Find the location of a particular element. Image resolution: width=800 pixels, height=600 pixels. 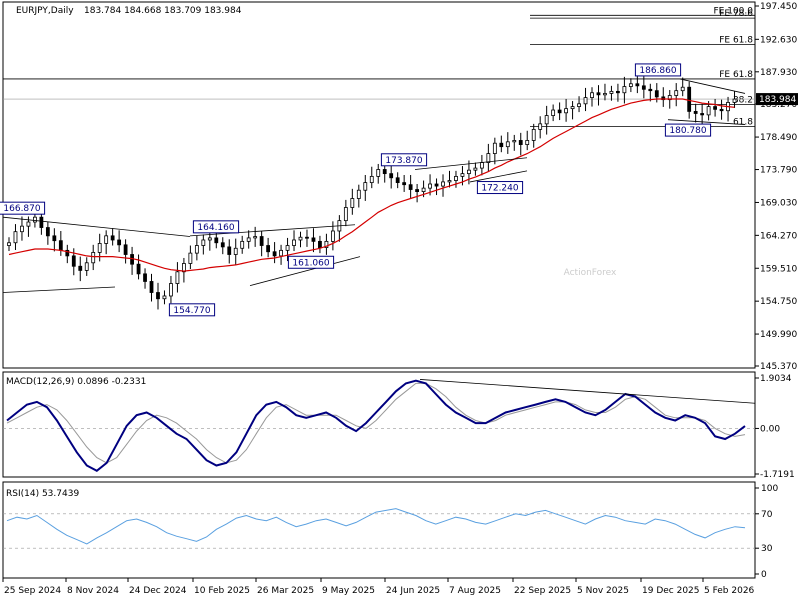

rsi-line is located at coordinates (376, 526).